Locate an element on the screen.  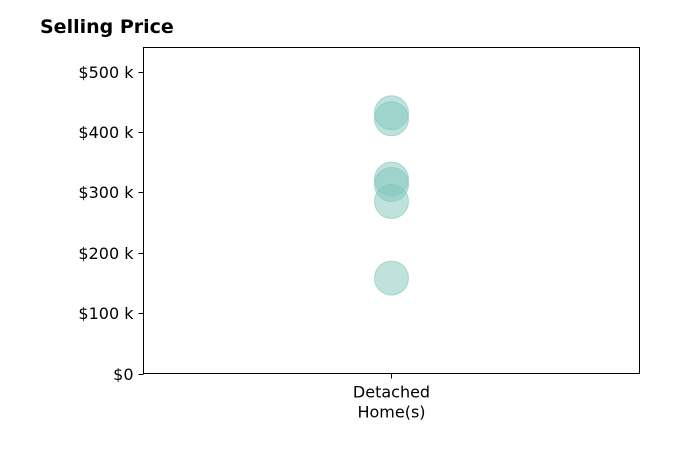
x-tick-label: Home(s) is located at coordinates (391, 412).